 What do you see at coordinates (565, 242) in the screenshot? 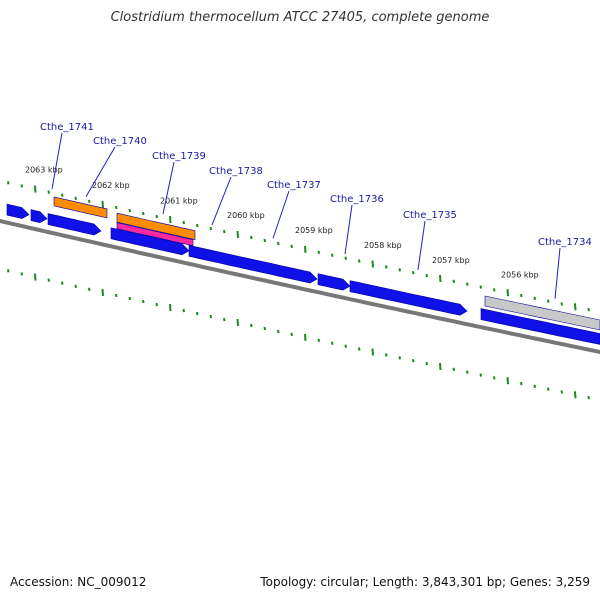
I see `gene-label: Cthe_1734` at bounding box center [565, 242].